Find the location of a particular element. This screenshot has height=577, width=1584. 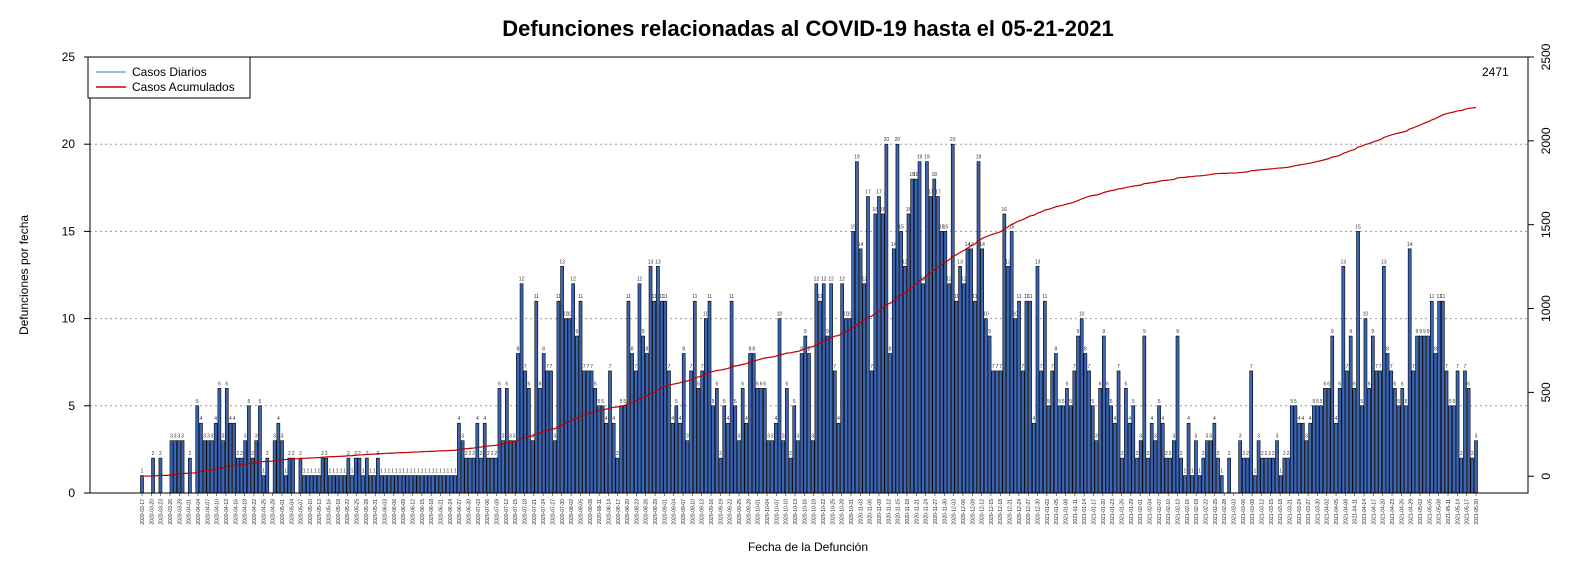

legend-box is located at coordinates (169, 77).